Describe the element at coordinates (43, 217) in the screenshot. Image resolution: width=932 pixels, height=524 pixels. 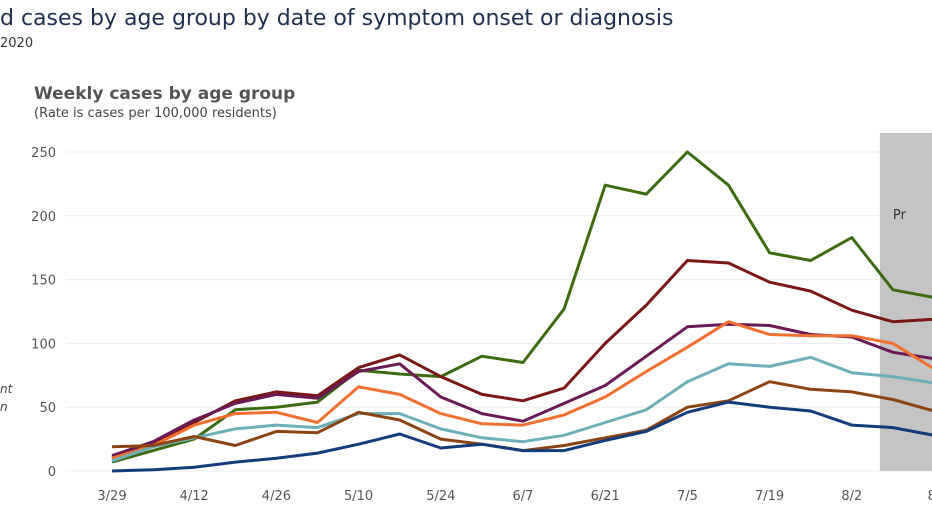
I see `y-tick-label: 200` at that location.